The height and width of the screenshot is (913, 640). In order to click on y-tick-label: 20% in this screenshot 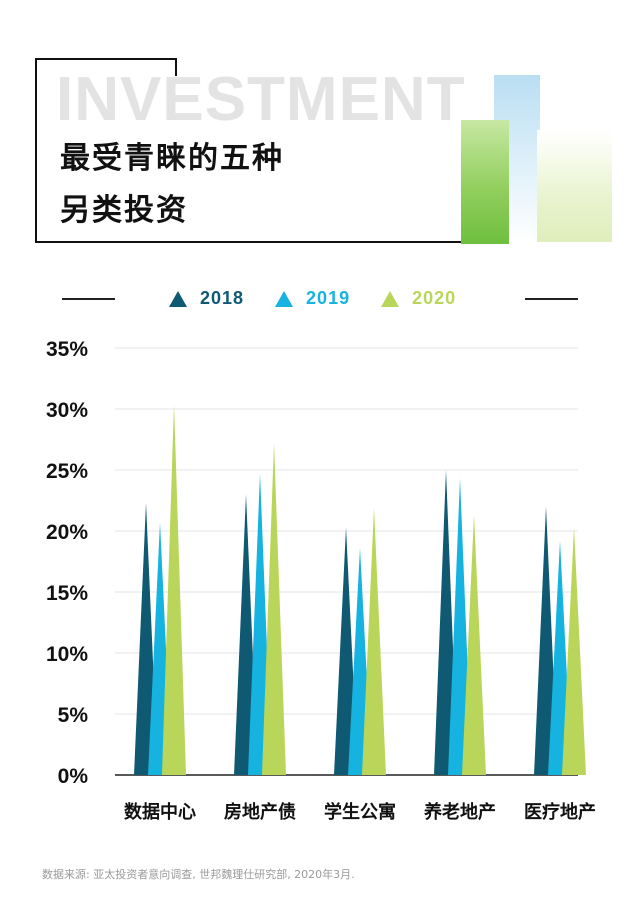, I will do `click(67, 532)`.